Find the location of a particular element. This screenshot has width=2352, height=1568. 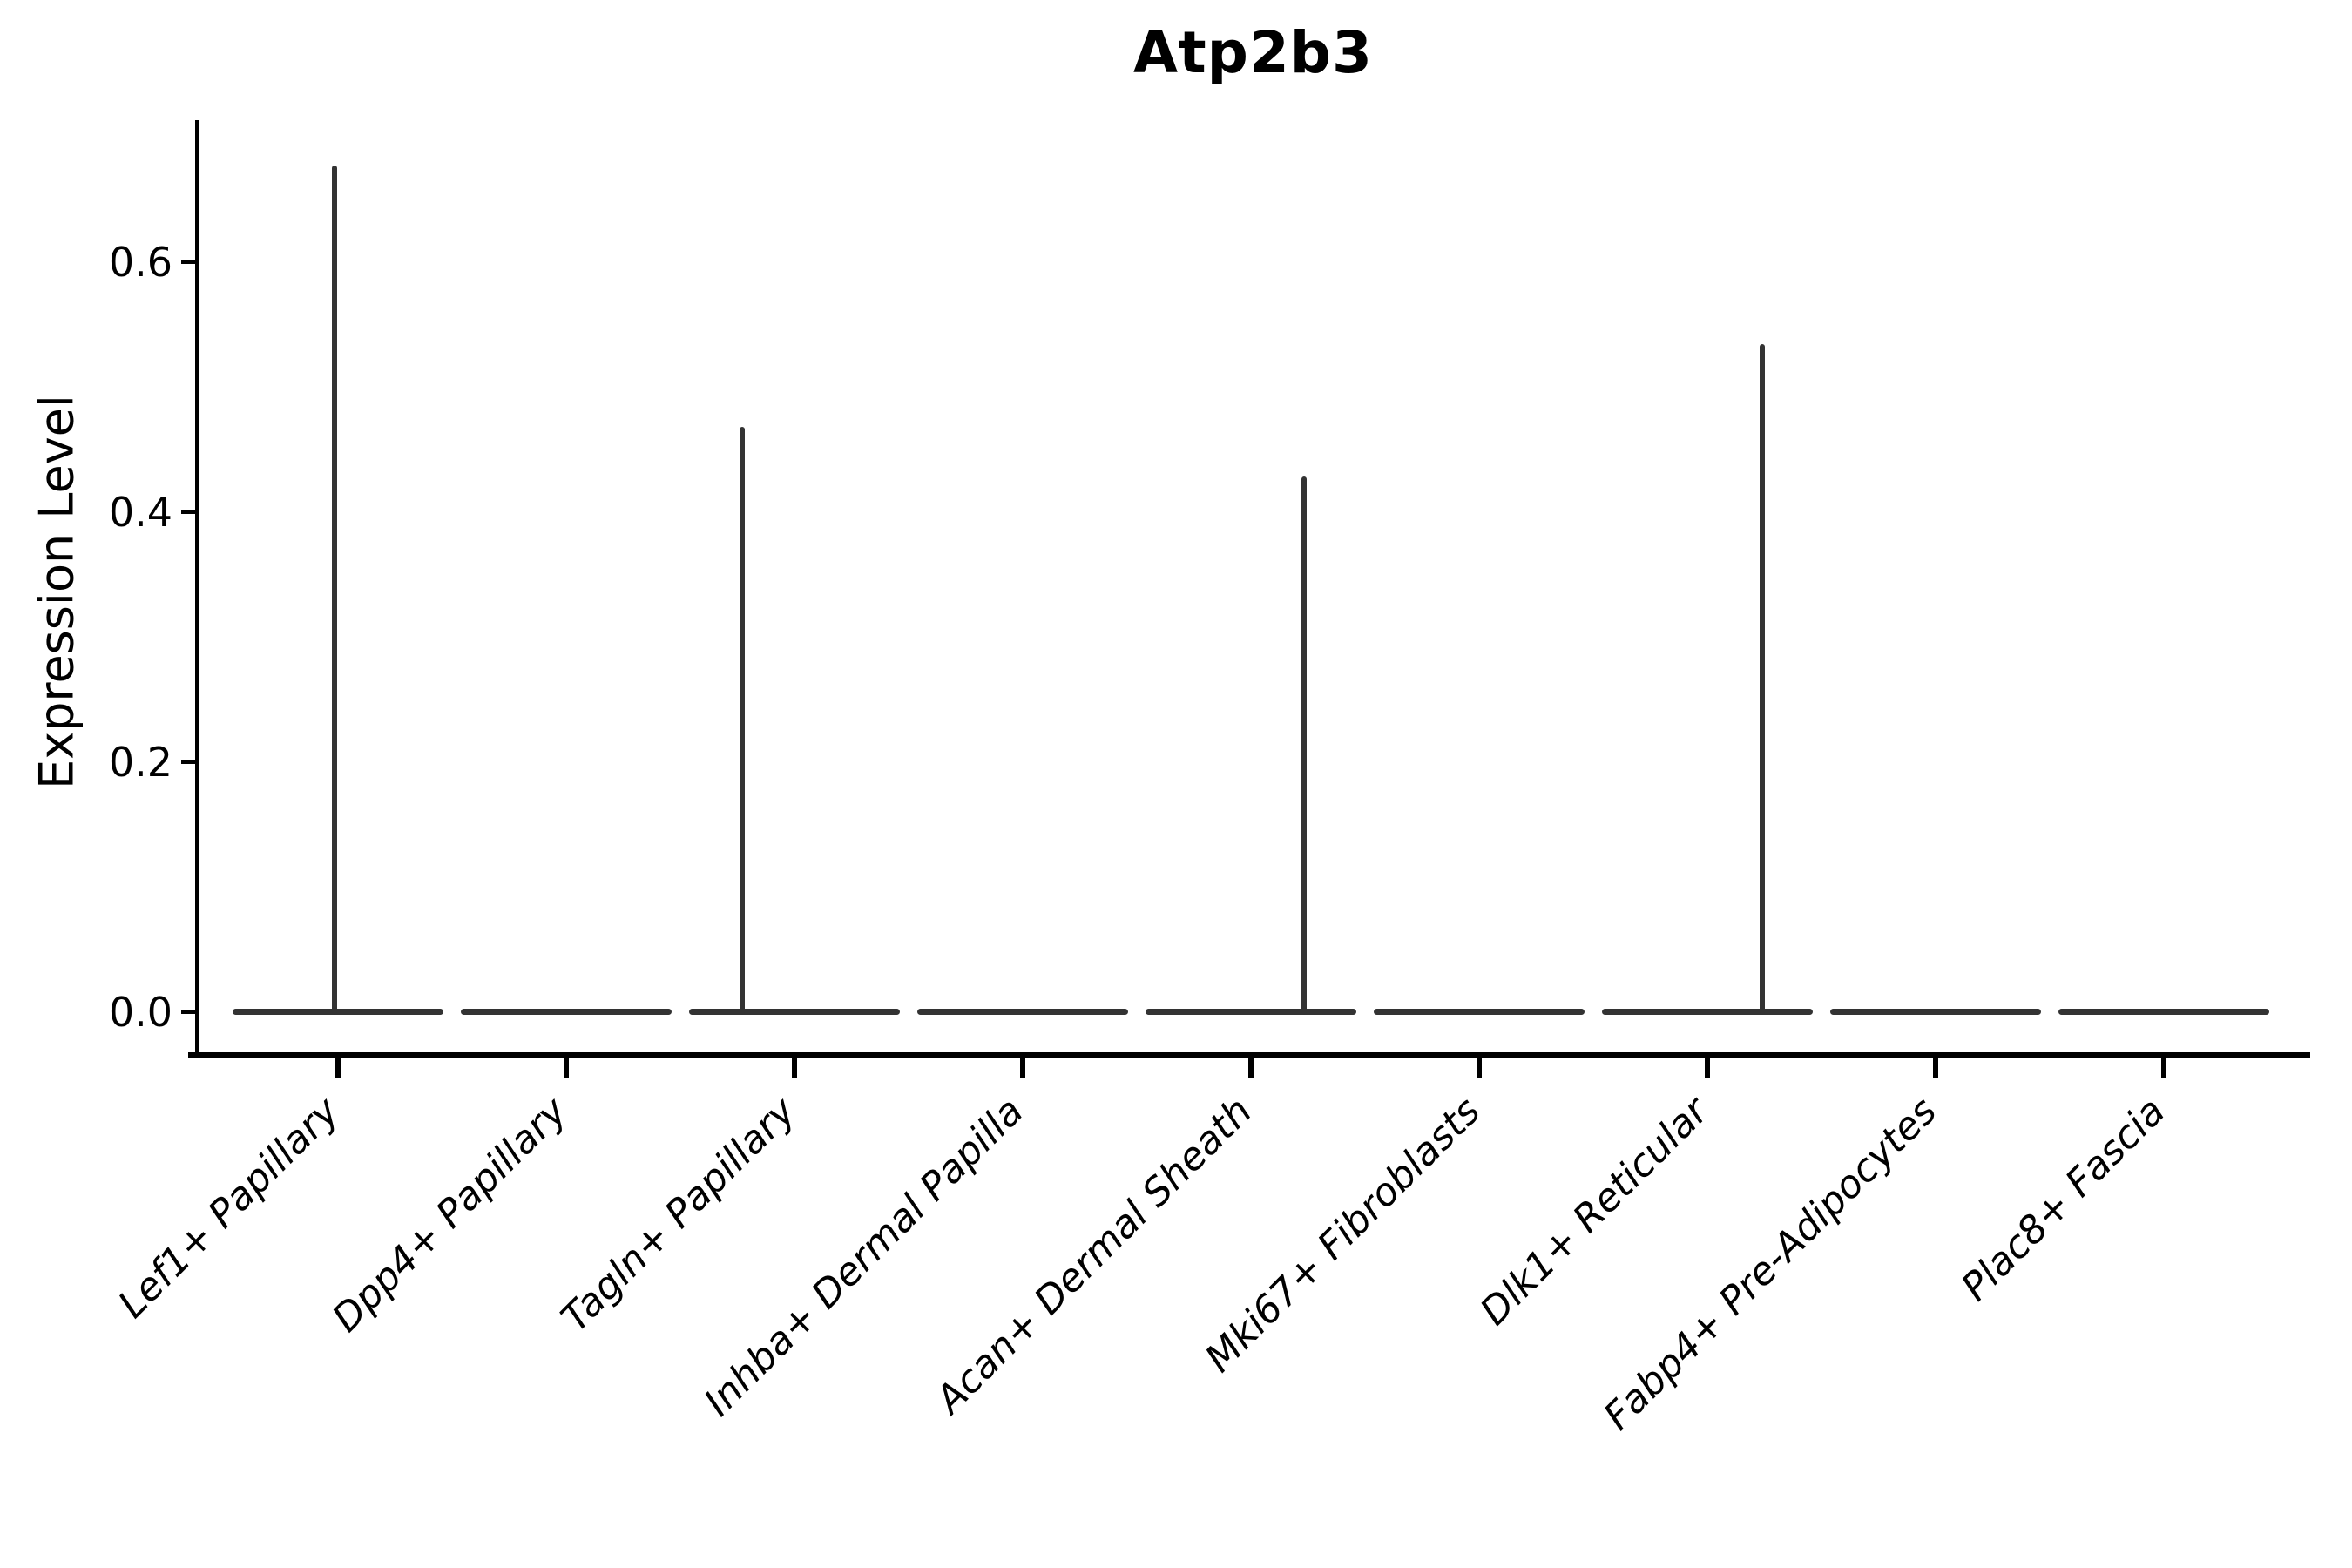

y-tick-label: 0.0 is located at coordinates (140, 1012).